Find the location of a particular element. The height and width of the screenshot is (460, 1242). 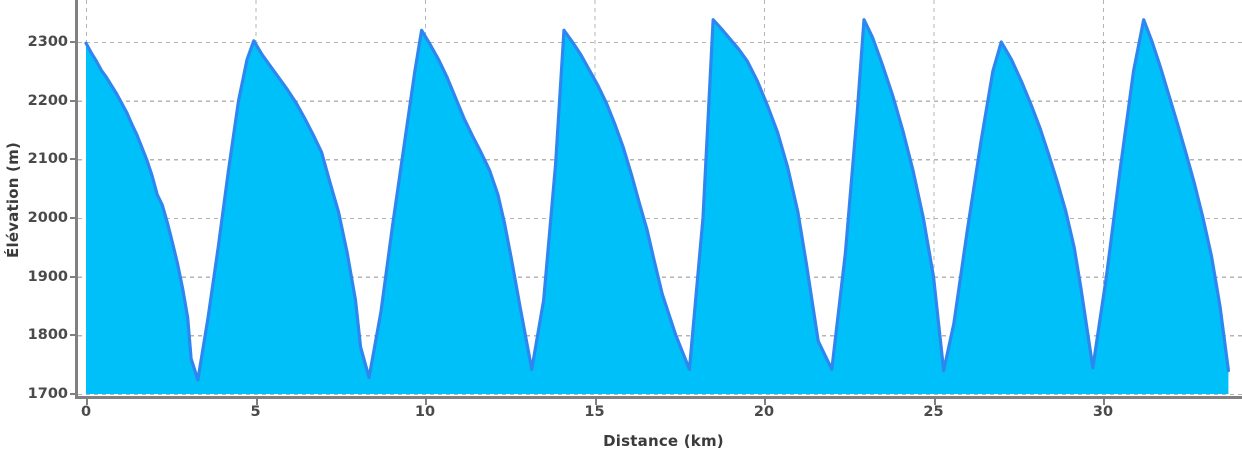

y-tick-label: 2000 is located at coordinates (47, 218).